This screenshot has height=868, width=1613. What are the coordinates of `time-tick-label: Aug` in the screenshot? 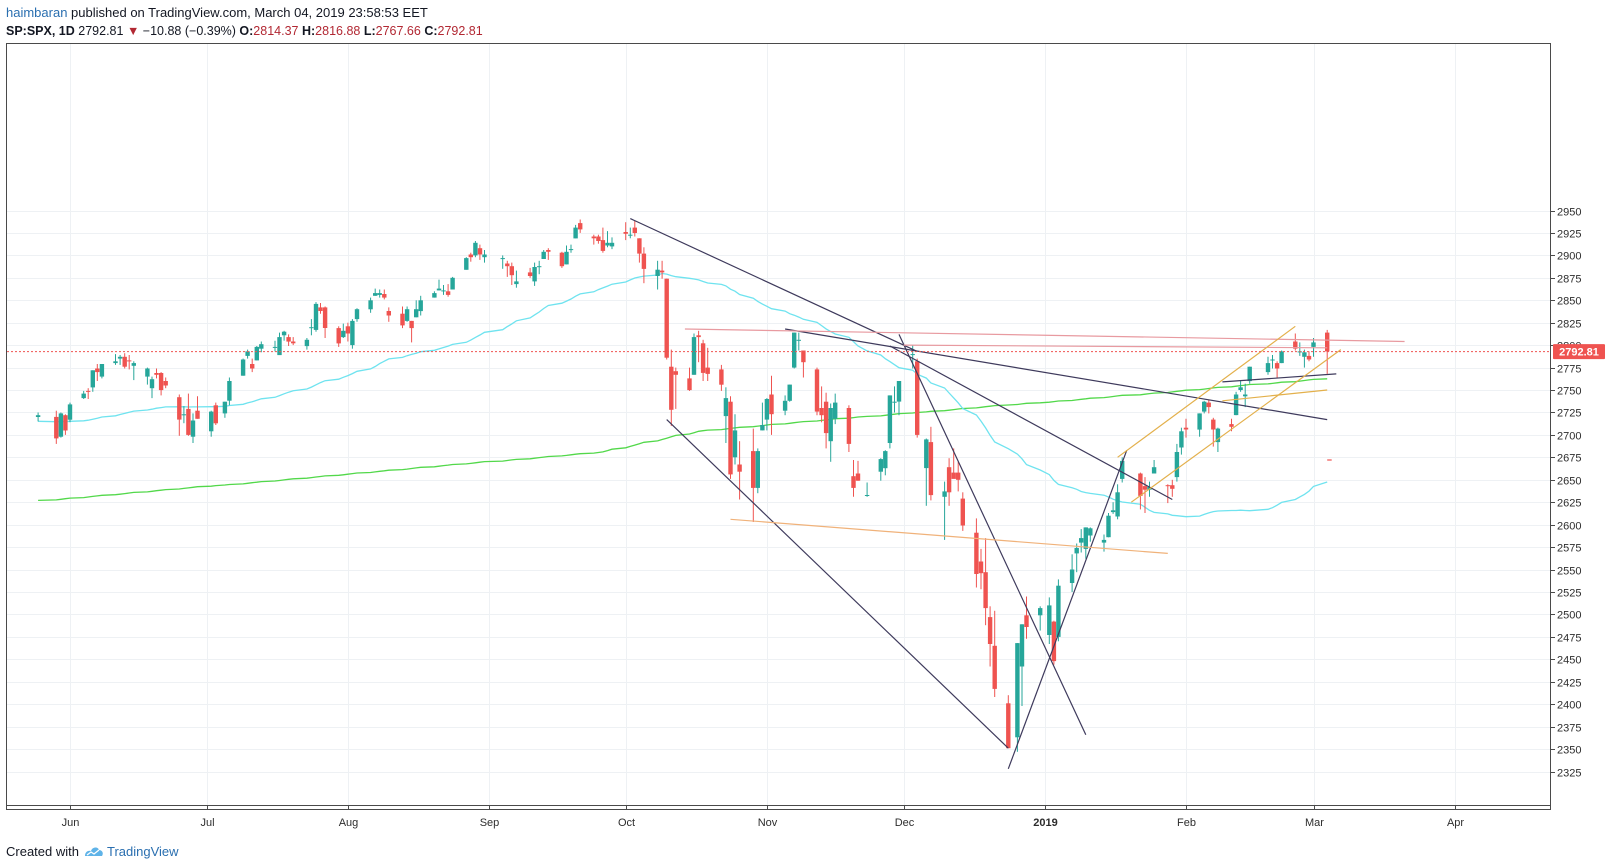 It's located at (349, 823).